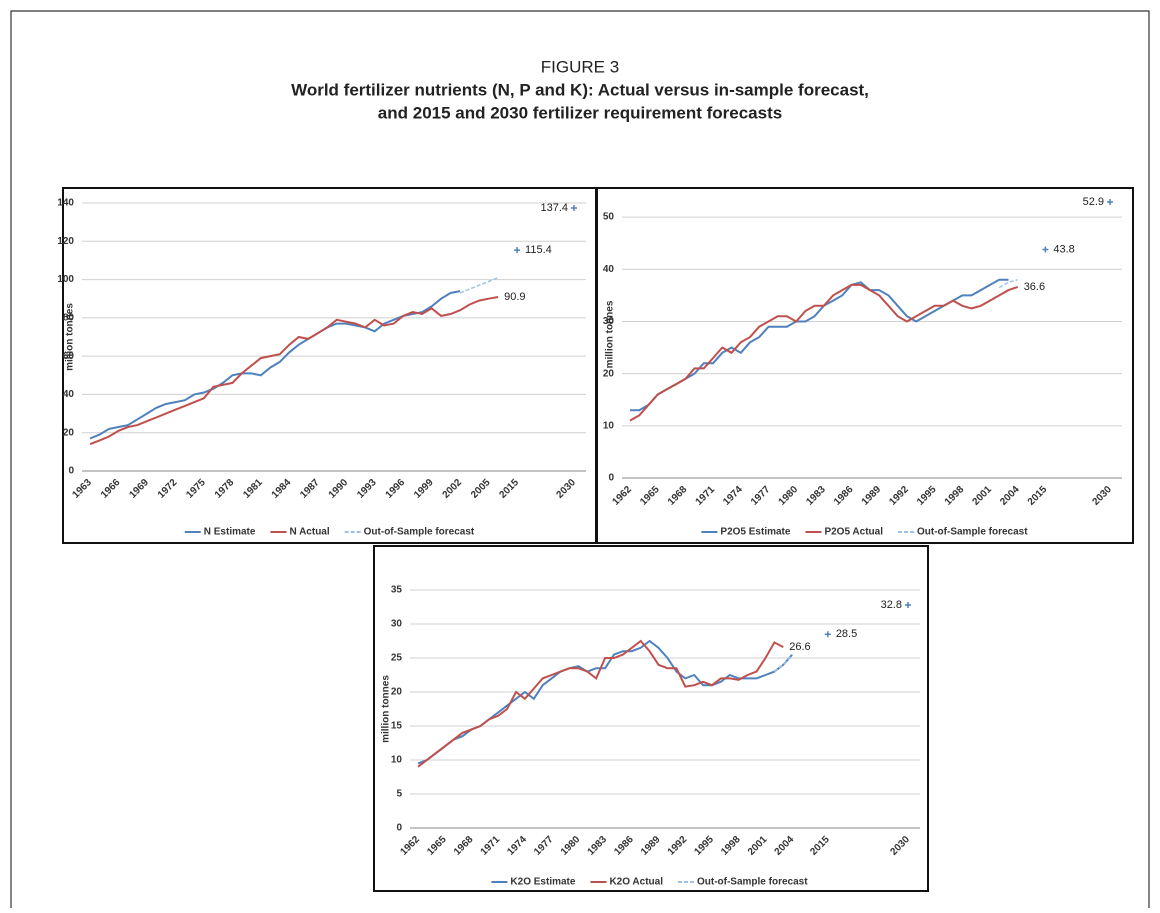 The image size is (1160, 913). I want to click on legend-label: N Actual, so click(309, 532).